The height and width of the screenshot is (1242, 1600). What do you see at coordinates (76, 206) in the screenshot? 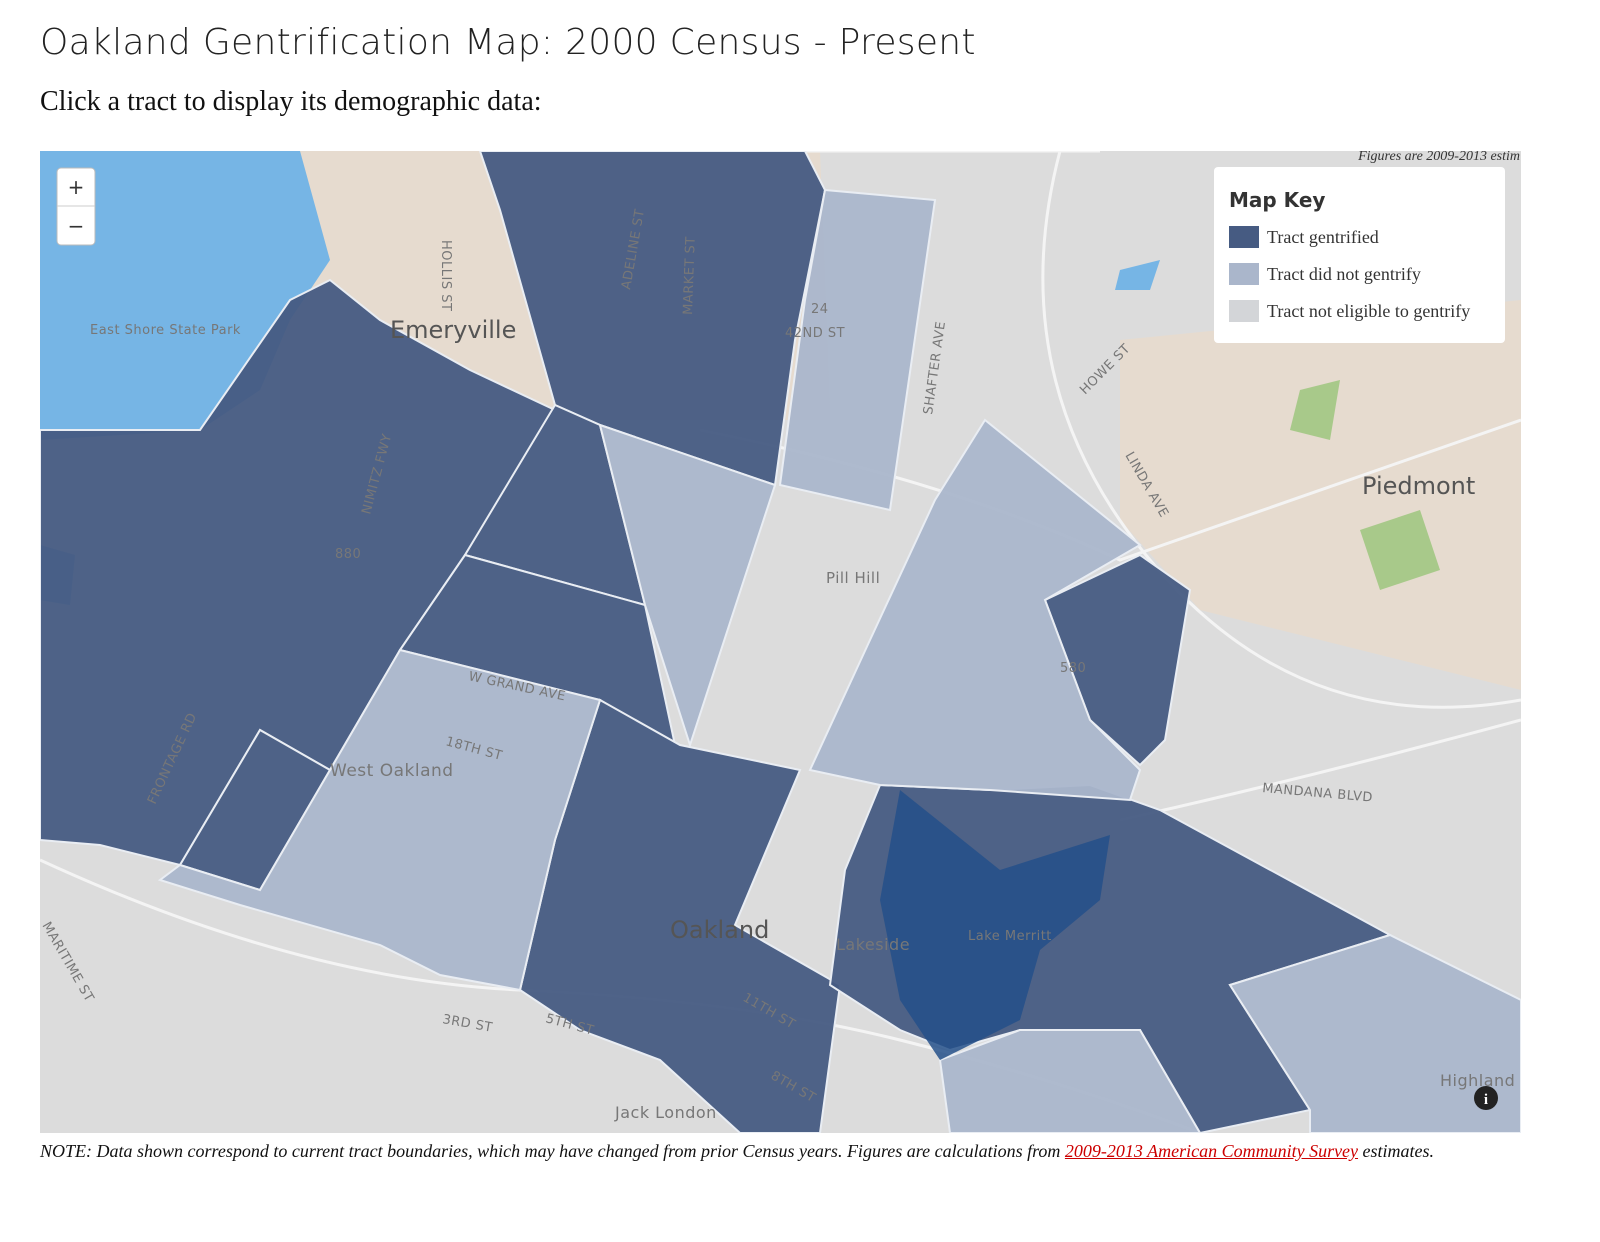
I see `zoom-control: + −` at bounding box center [76, 206].